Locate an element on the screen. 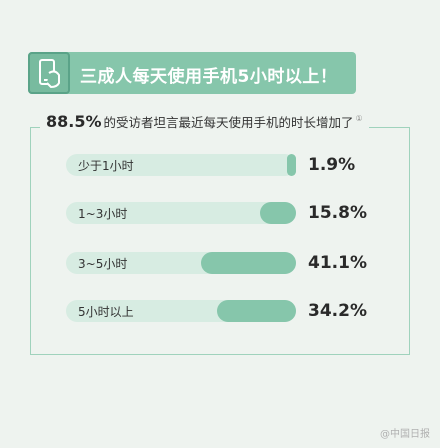 The height and width of the screenshot is (448, 440). value-label: 34.2% is located at coordinates (337, 311).